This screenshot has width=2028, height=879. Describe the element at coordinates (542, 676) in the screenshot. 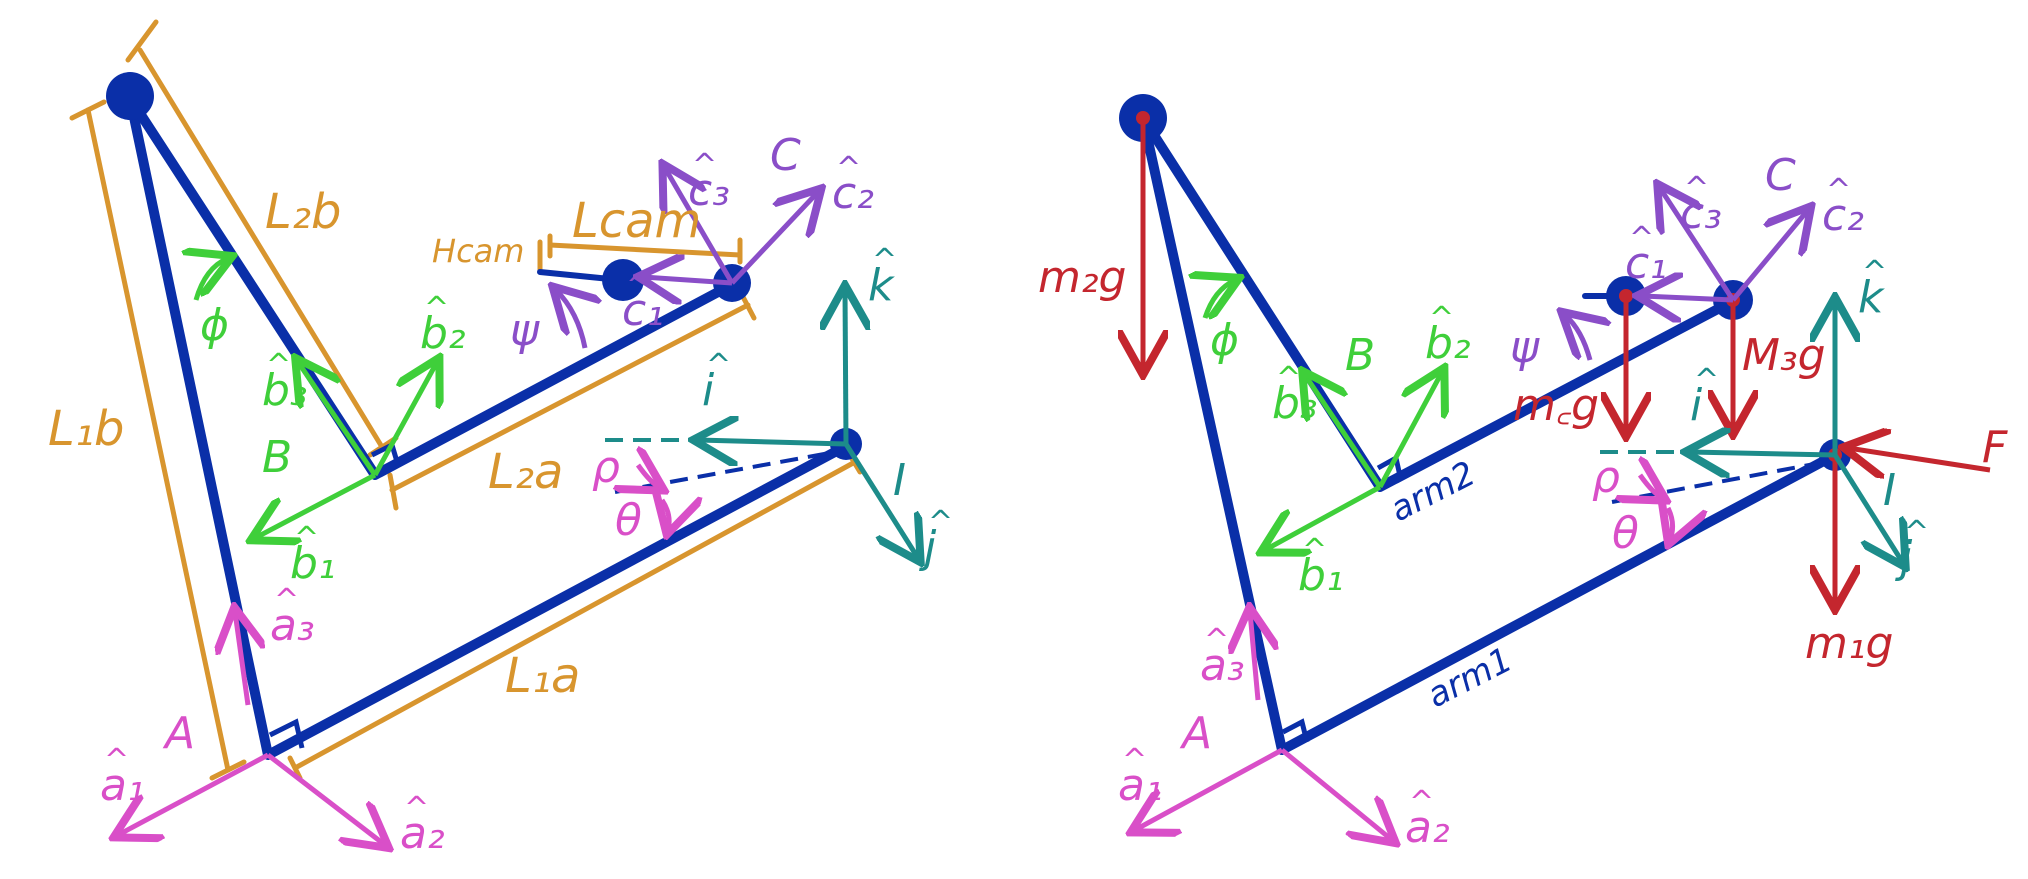

I see `label-l1a: L₁a` at that location.